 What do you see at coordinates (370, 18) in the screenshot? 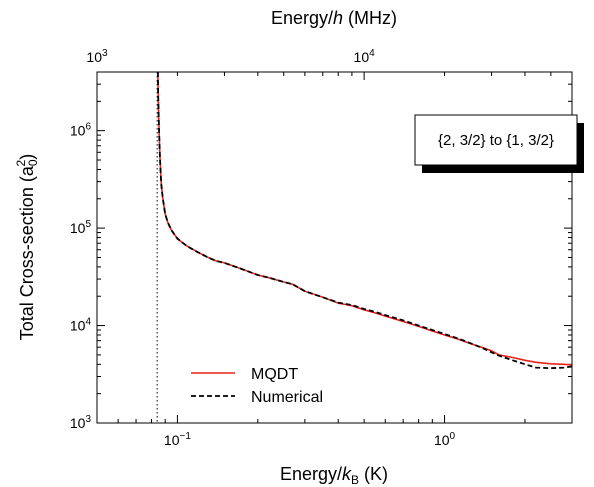
I see `top-axis-label-tail: (MHz)` at bounding box center [370, 18].